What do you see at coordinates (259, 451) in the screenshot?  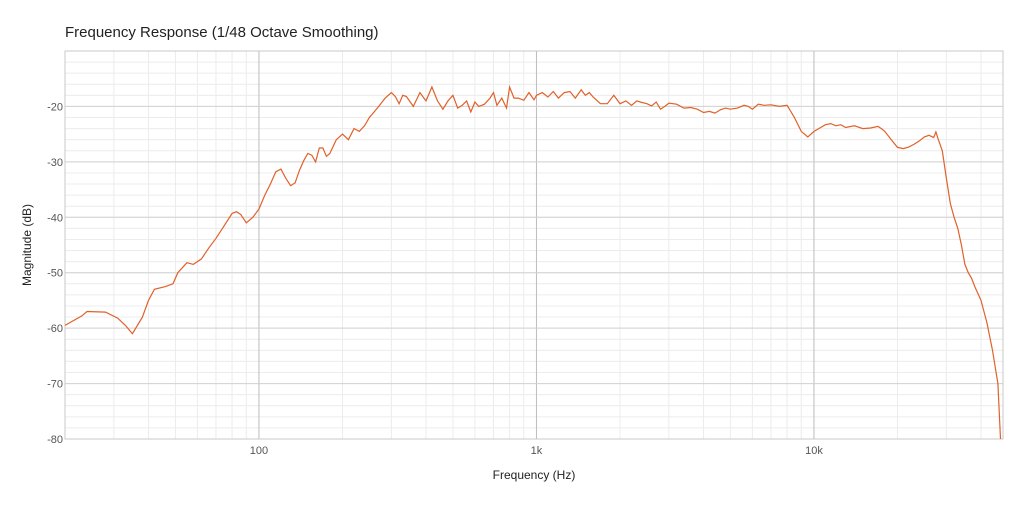 I see `x-tick-label: 100` at bounding box center [259, 451].